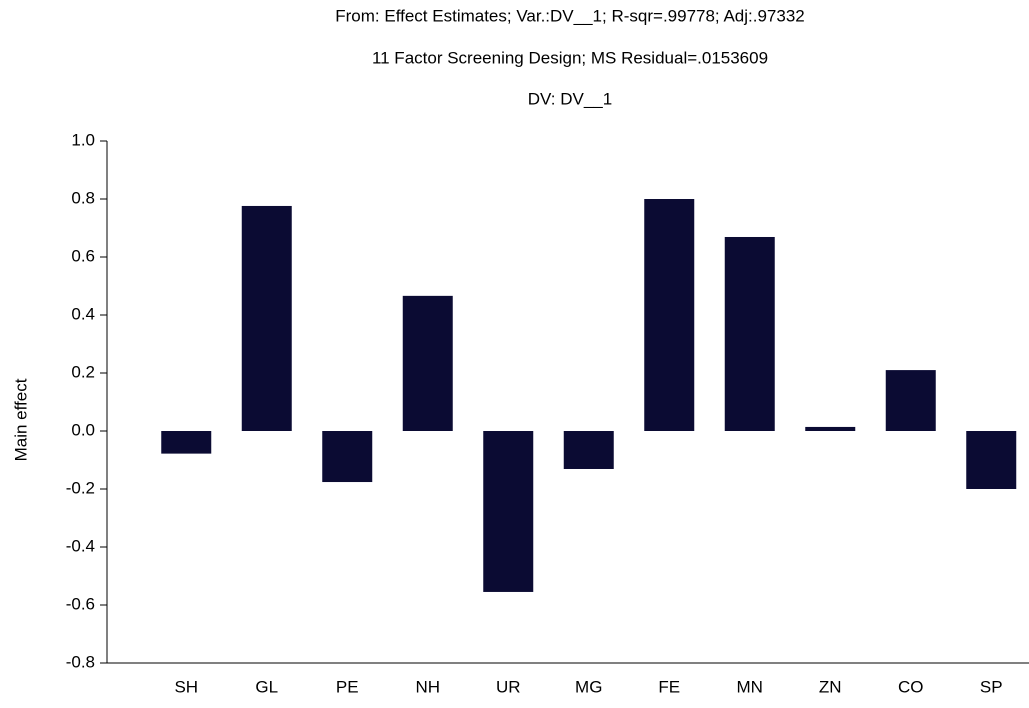 This screenshot has width=1029, height=708. Describe the element at coordinates (991, 686) in the screenshot. I see `x-tick-label: SP` at that location.